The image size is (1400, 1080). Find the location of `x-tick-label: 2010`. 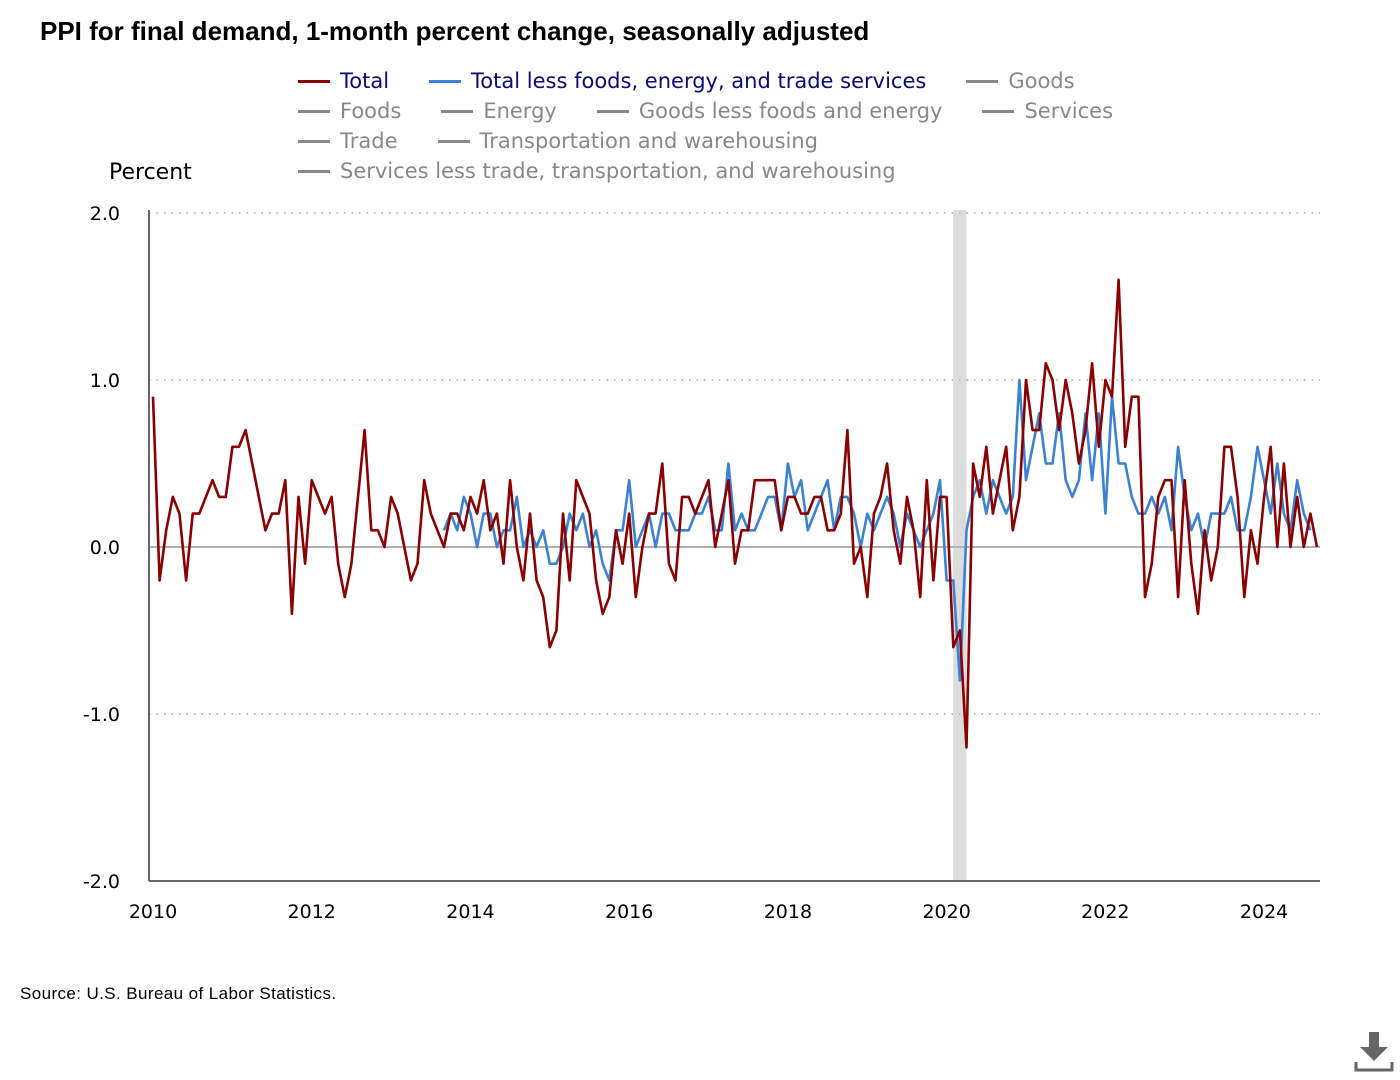

x-tick-label: 2010 is located at coordinates (153, 912).